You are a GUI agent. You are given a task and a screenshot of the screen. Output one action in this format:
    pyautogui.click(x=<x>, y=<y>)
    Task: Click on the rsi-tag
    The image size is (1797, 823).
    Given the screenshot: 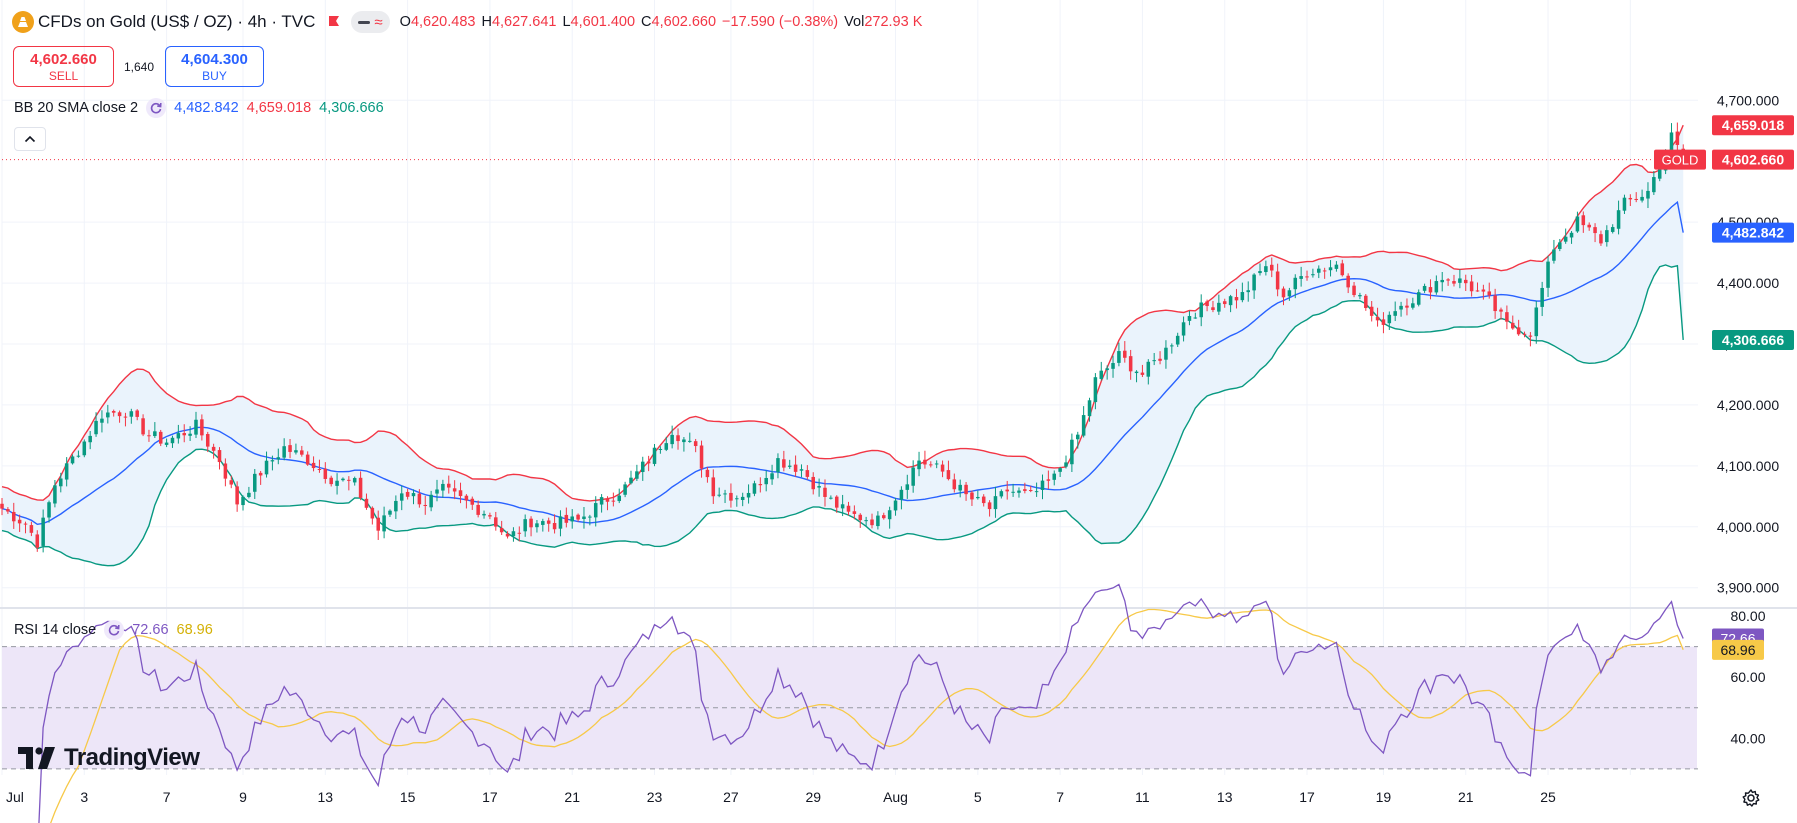 What is the action you would take?
    pyautogui.click(x=1738, y=649)
    